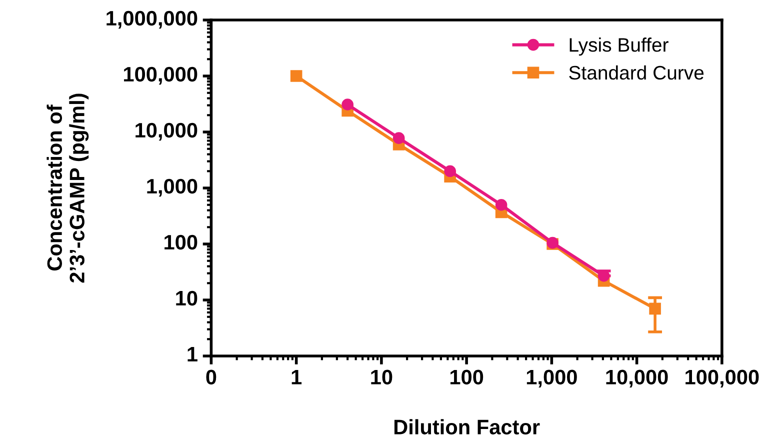  Describe the element at coordinates (467, 426) in the screenshot. I see `x-axis-title: Dilution Factor` at that location.